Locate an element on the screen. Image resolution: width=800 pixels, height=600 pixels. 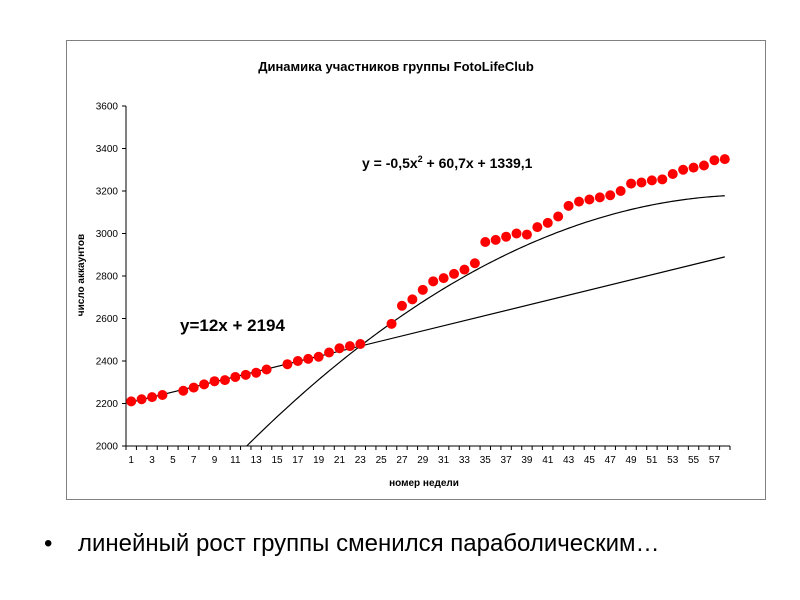
x-tick-label: 7 is located at coordinates (194, 460).